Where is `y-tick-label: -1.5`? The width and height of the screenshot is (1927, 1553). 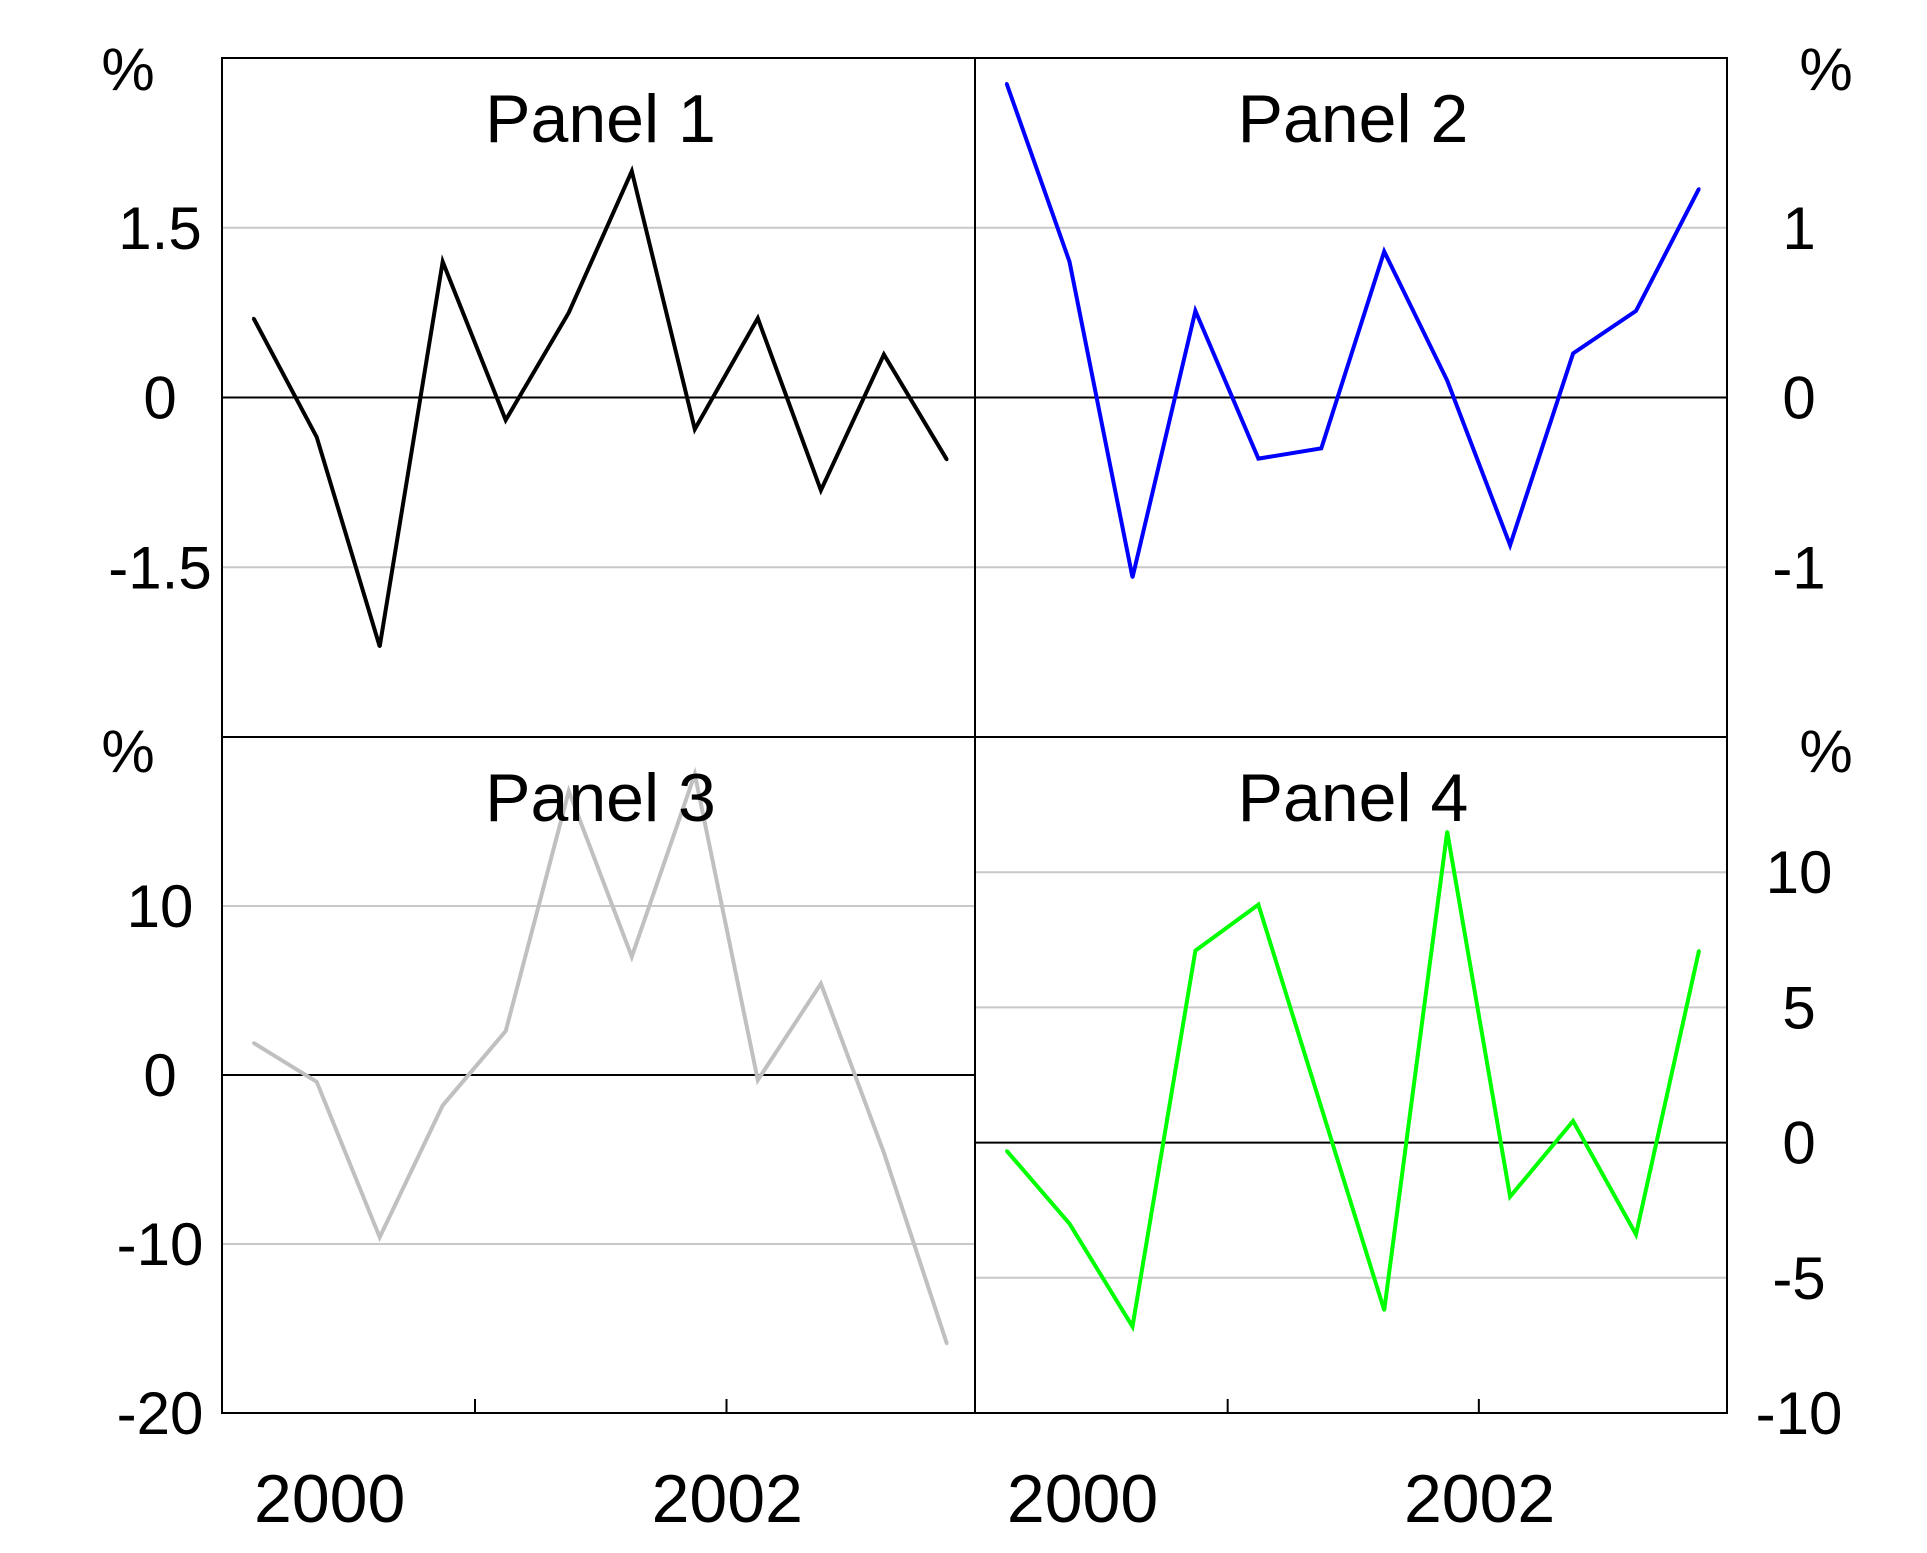
y-tick-label: -1.5 is located at coordinates (159, 567).